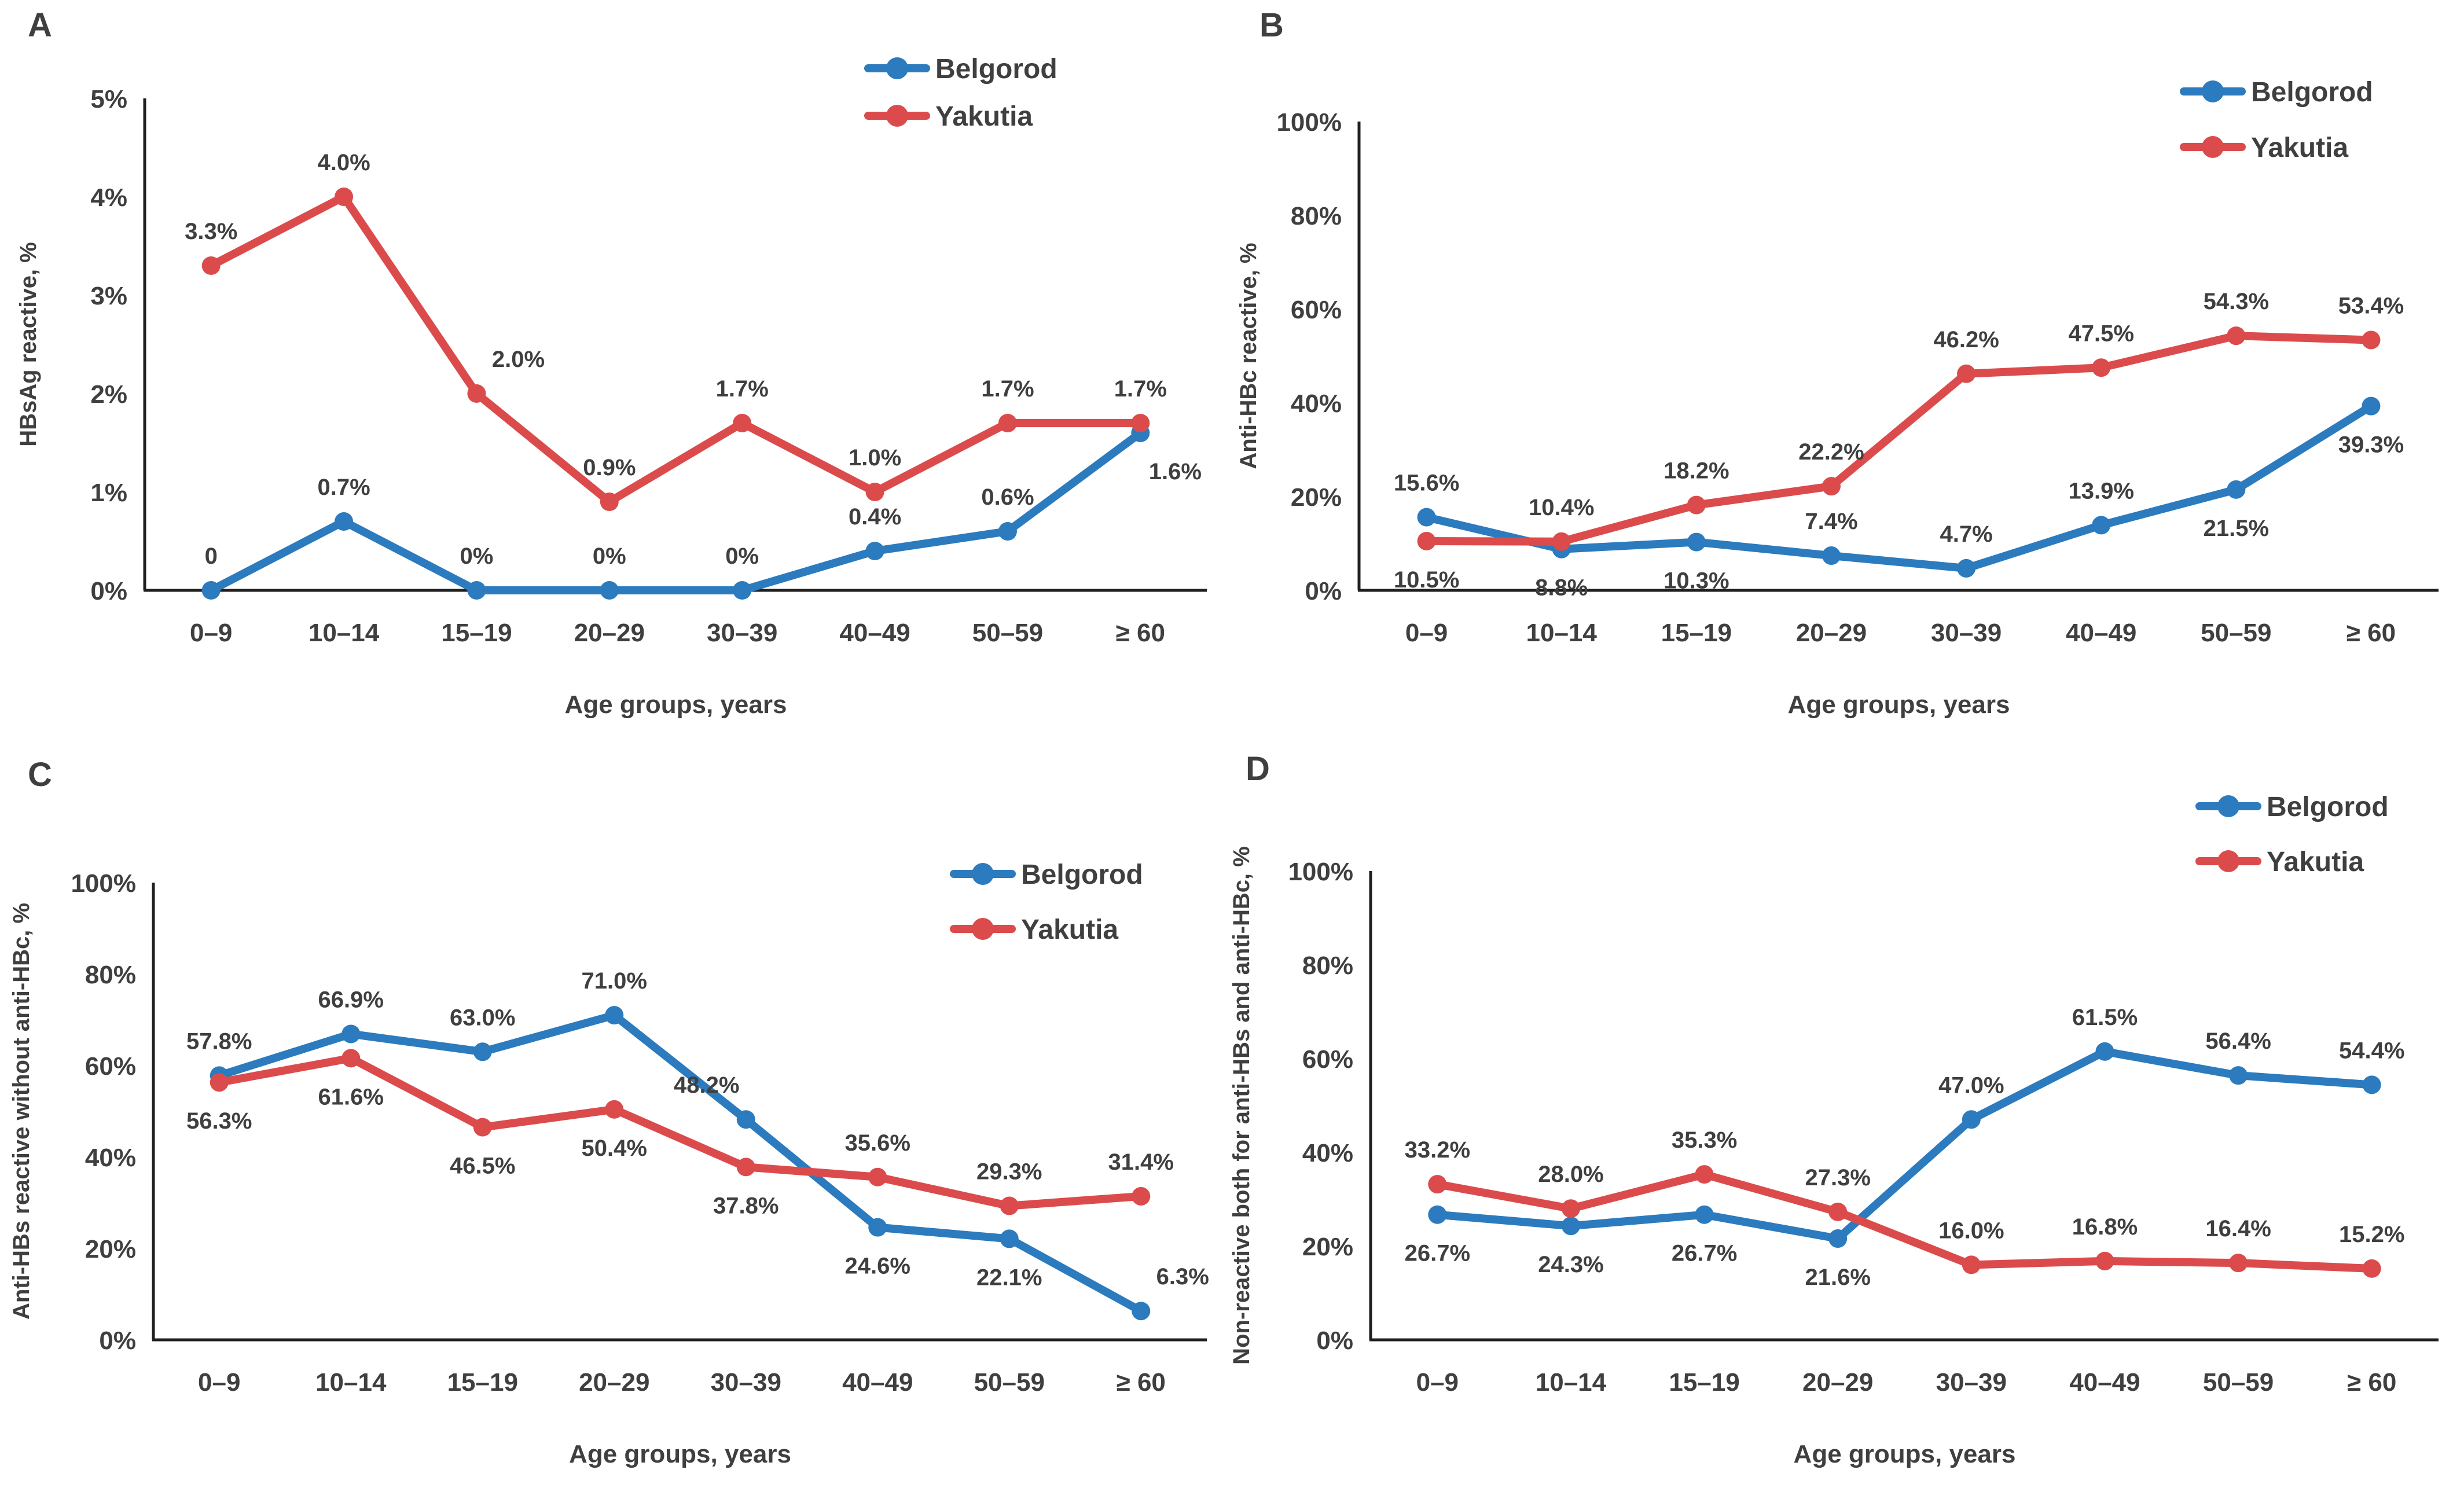  What do you see at coordinates (21, 1111) in the screenshot?
I see `y-axis-title: Anti-HBs reactive without anti-HBc, %` at bounding box center [21, 1111].